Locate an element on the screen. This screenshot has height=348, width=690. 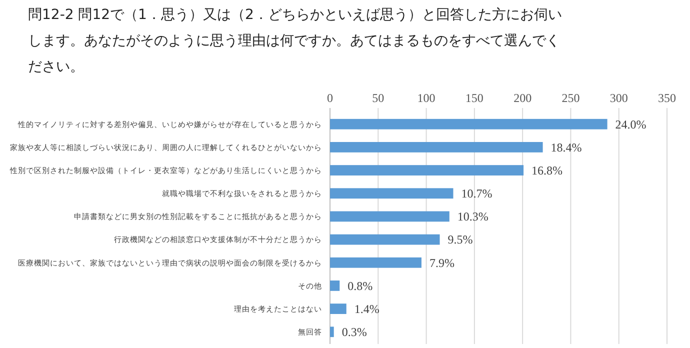
annotation: 24.0% is located at coordinates (630, 124).